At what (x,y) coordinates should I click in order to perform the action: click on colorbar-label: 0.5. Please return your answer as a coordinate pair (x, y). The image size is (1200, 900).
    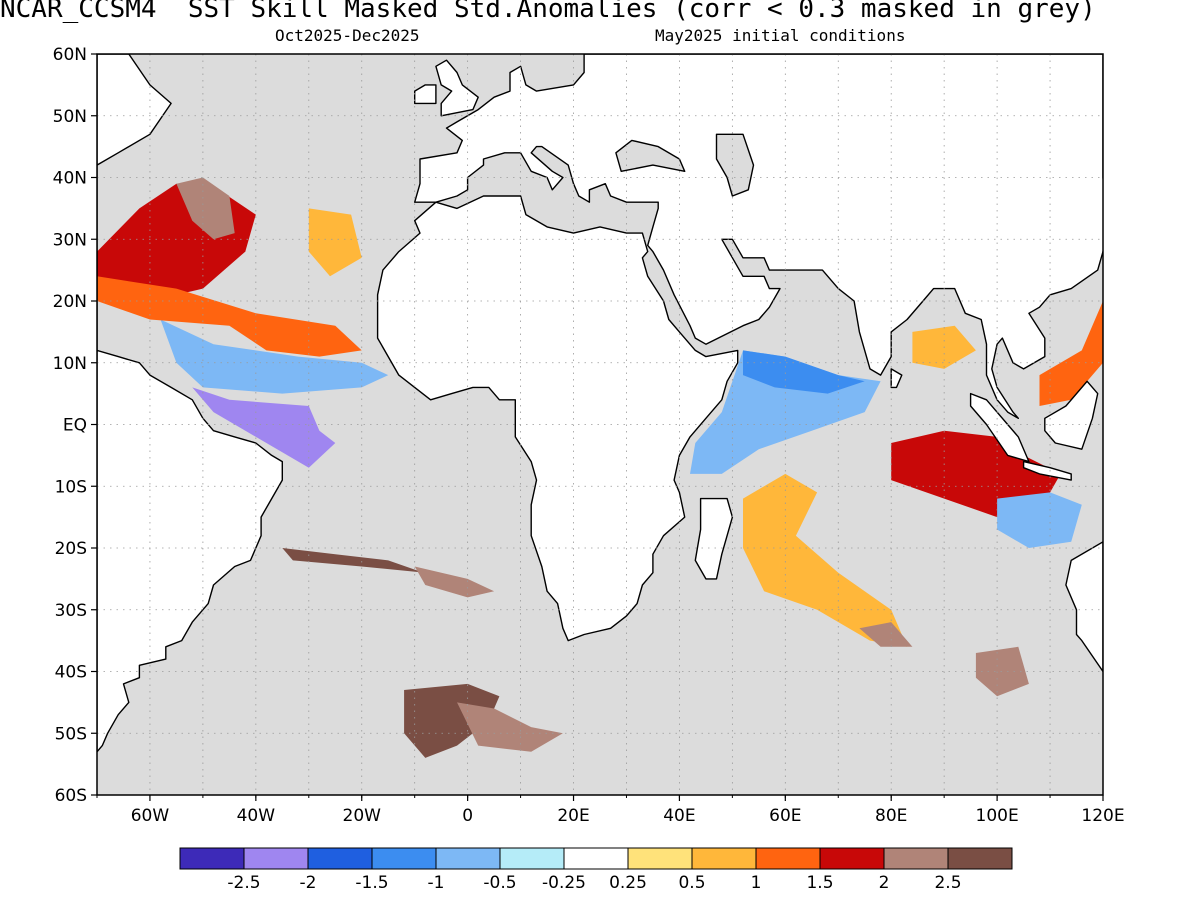
    Looking at the image, I should click on (691, 883).